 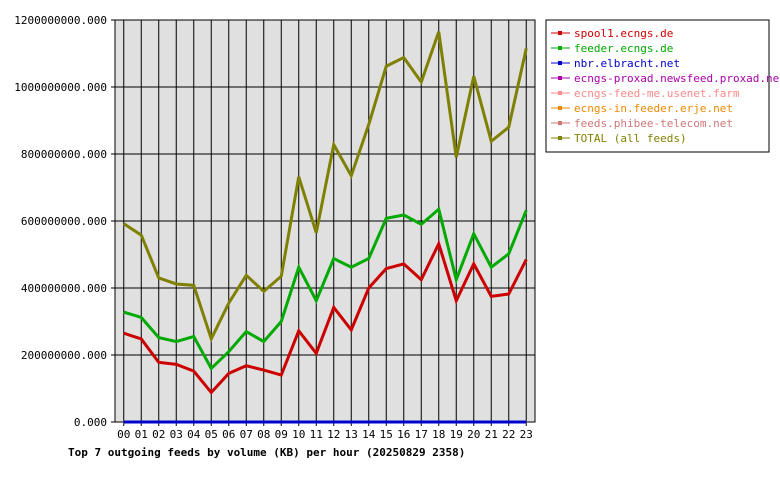 What do you see at coordinates (351, 434) in the screenshot?
I see `x-tick-label: 13` at bounding box center [351, 434].